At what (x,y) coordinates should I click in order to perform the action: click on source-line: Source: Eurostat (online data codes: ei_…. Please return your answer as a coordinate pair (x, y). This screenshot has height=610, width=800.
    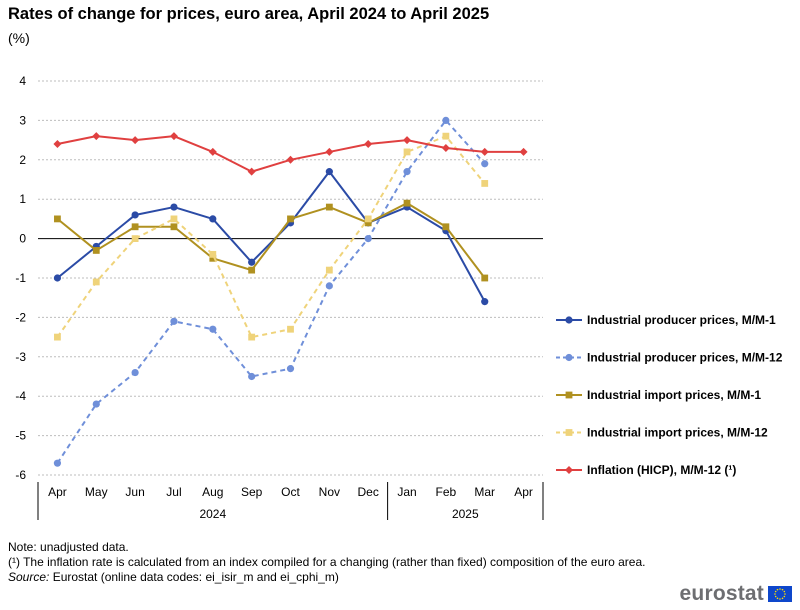
    Looking at the image, I should click on (338, 577).